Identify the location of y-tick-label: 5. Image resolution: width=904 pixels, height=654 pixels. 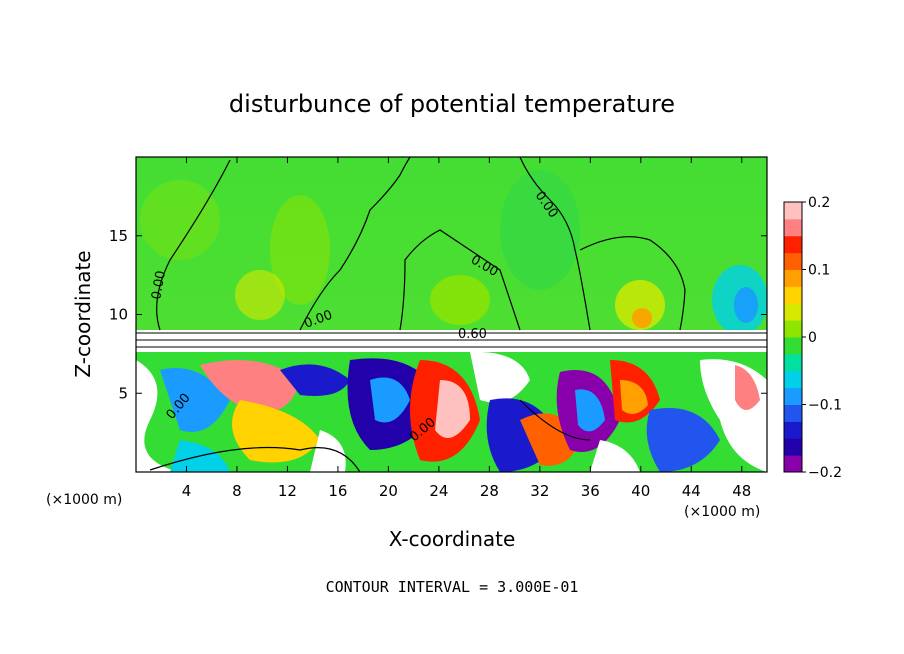
(123, 393).